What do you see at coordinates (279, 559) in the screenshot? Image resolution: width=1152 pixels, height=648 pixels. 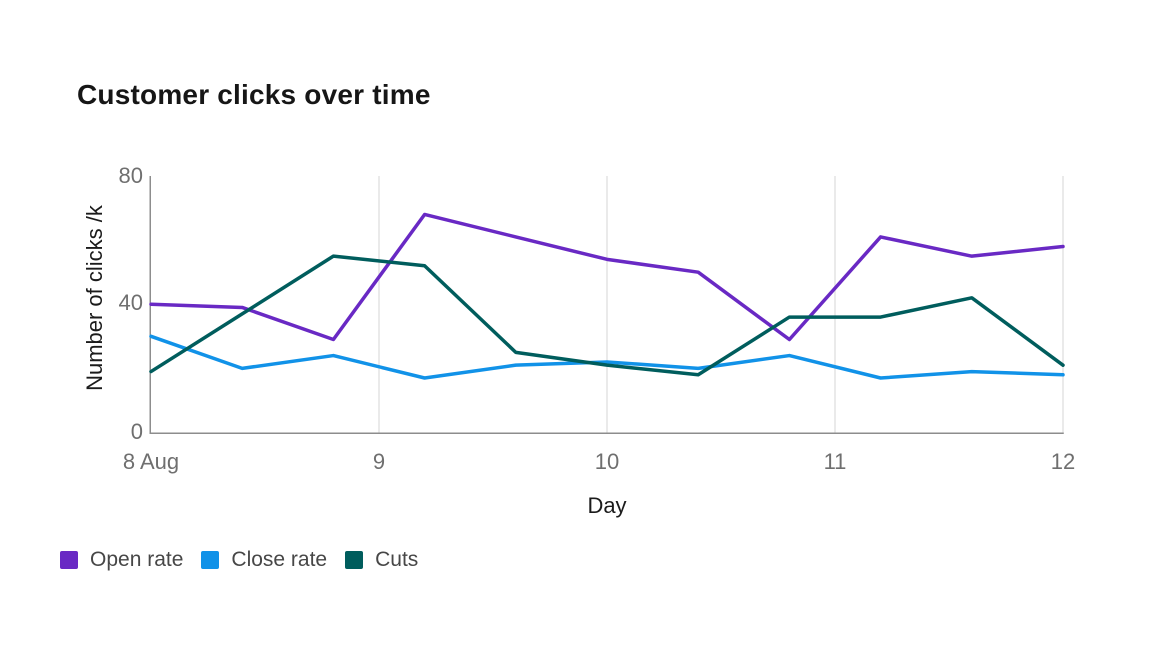 I see `legend-label: Close rate` at bounding box center [279, 559].